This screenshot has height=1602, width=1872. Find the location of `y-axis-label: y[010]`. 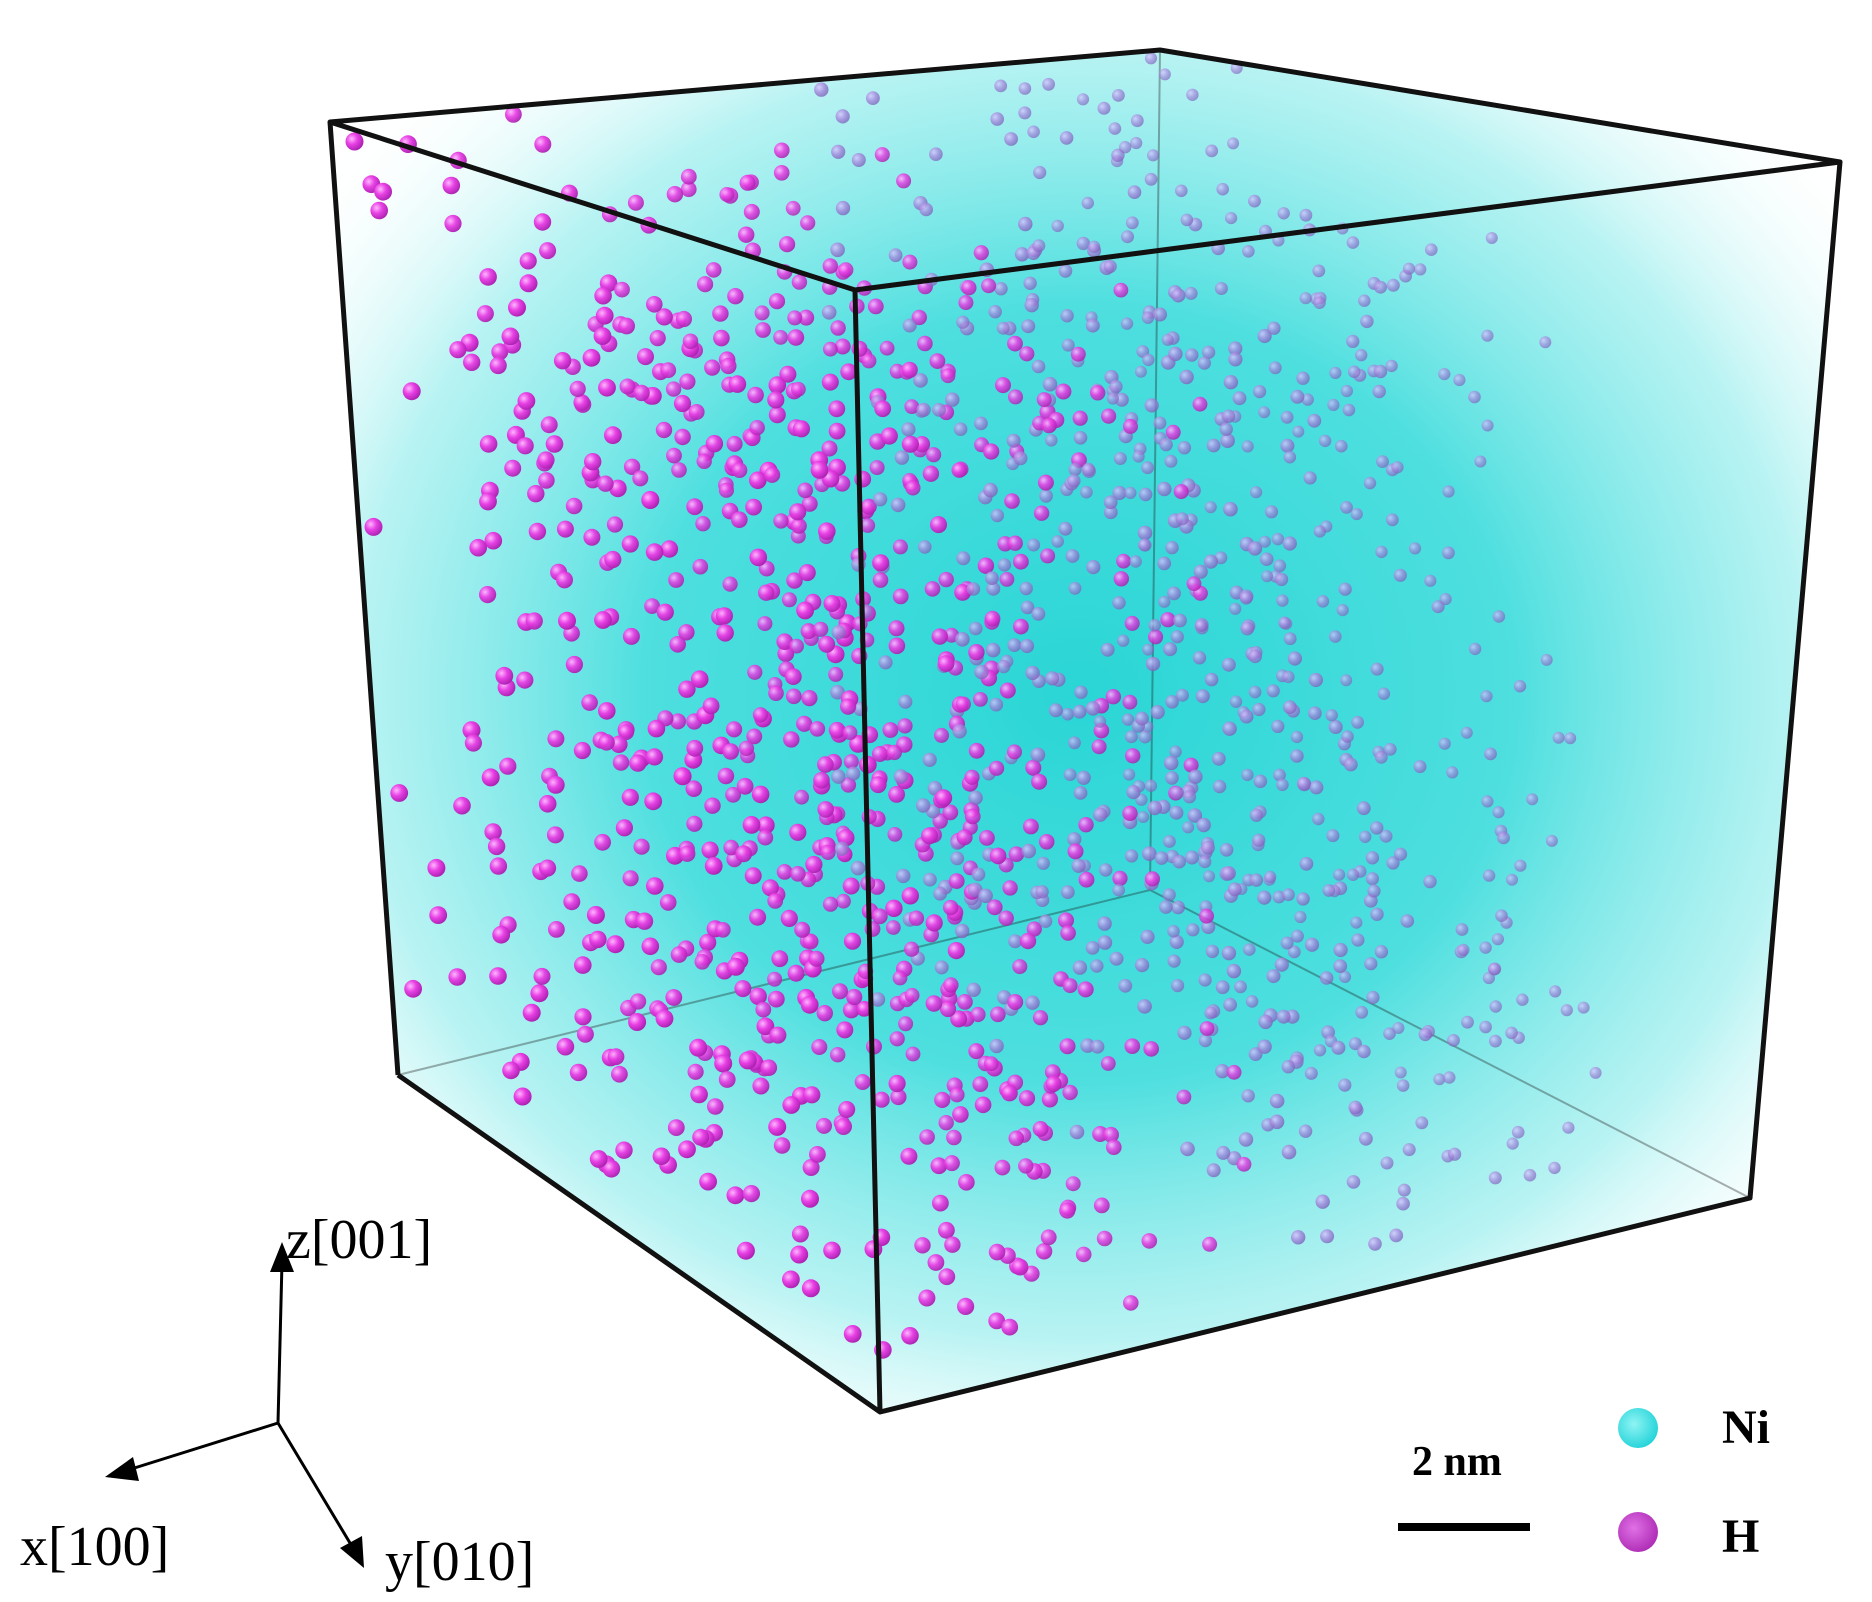

y-axis-label: y[010] is located at coordinates (459, 1562).